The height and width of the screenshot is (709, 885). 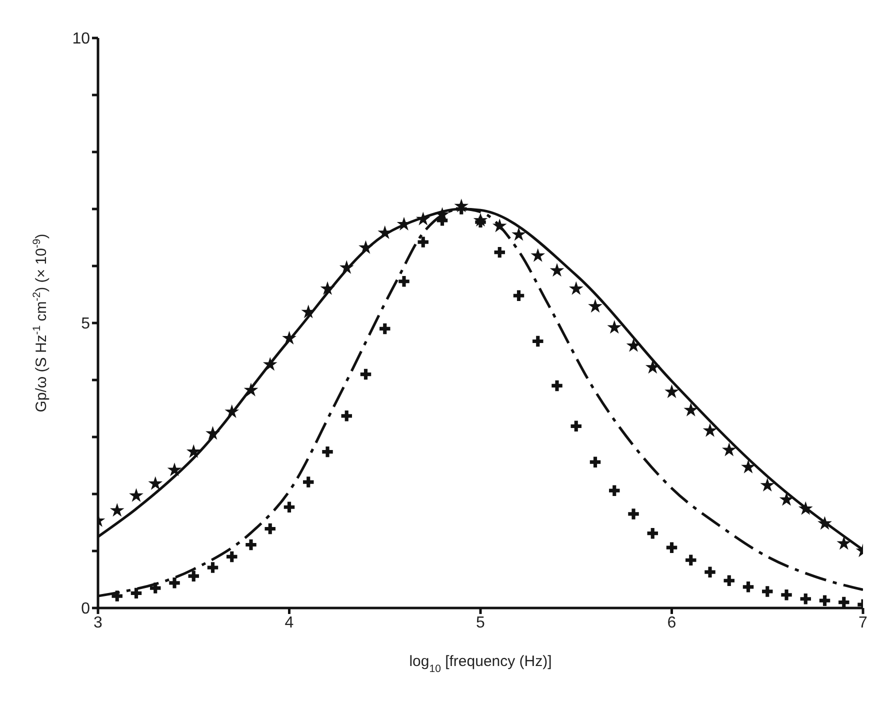 What do you see at coordinates (85, 609) in the screenshot?
I see `y-tick-label: 0` at bounding box center [85, 609].